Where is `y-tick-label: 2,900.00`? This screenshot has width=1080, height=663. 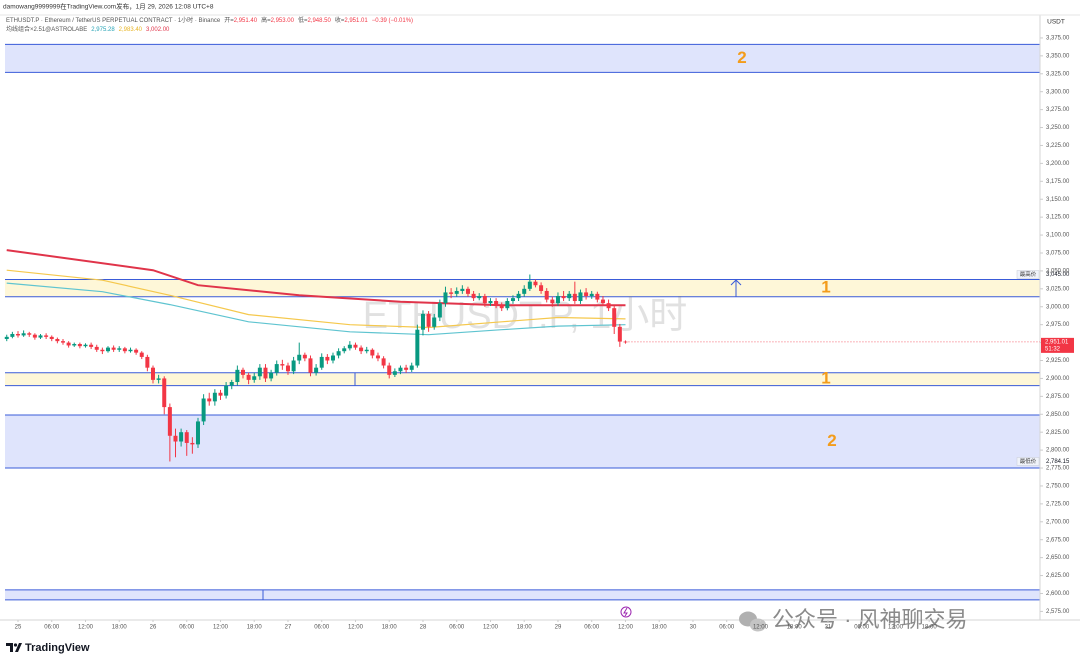 y-tick-label: 2,900.00 is located at coordinates (1058, 379).